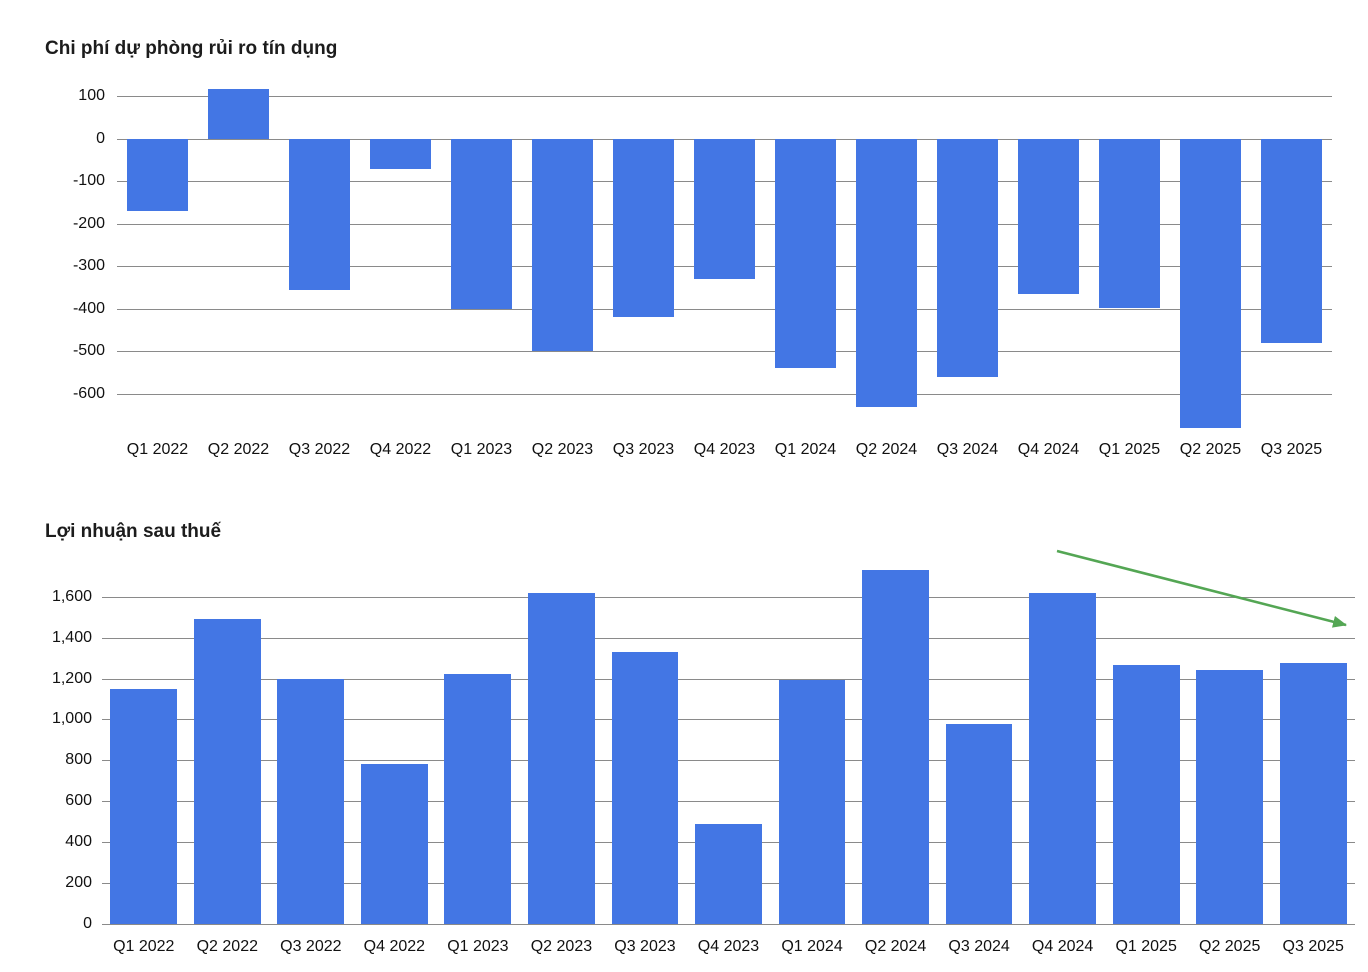 Image resolution: width=1368 pixels, height=972 pixels. What do you see at coordinates (88, 223) in the screenshot?
I see `y-axis-tick-label: -200` at bounding box center [88, 223].